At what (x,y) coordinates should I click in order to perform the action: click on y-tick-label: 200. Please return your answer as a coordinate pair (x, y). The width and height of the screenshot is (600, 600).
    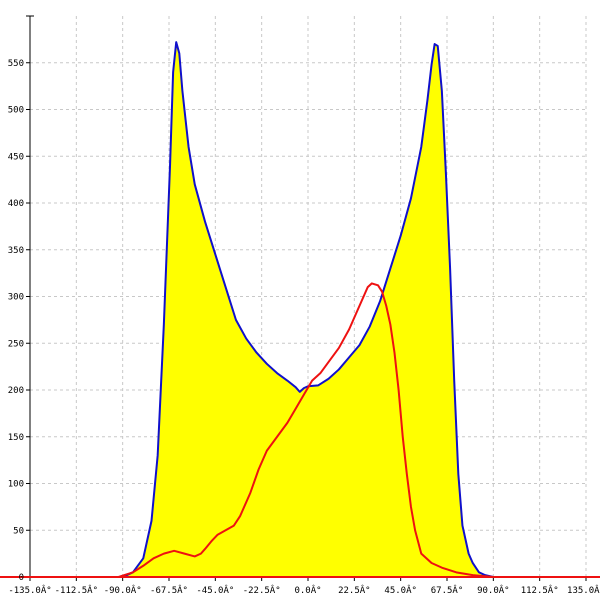
    Looking at the image, I should click on (16, 391).